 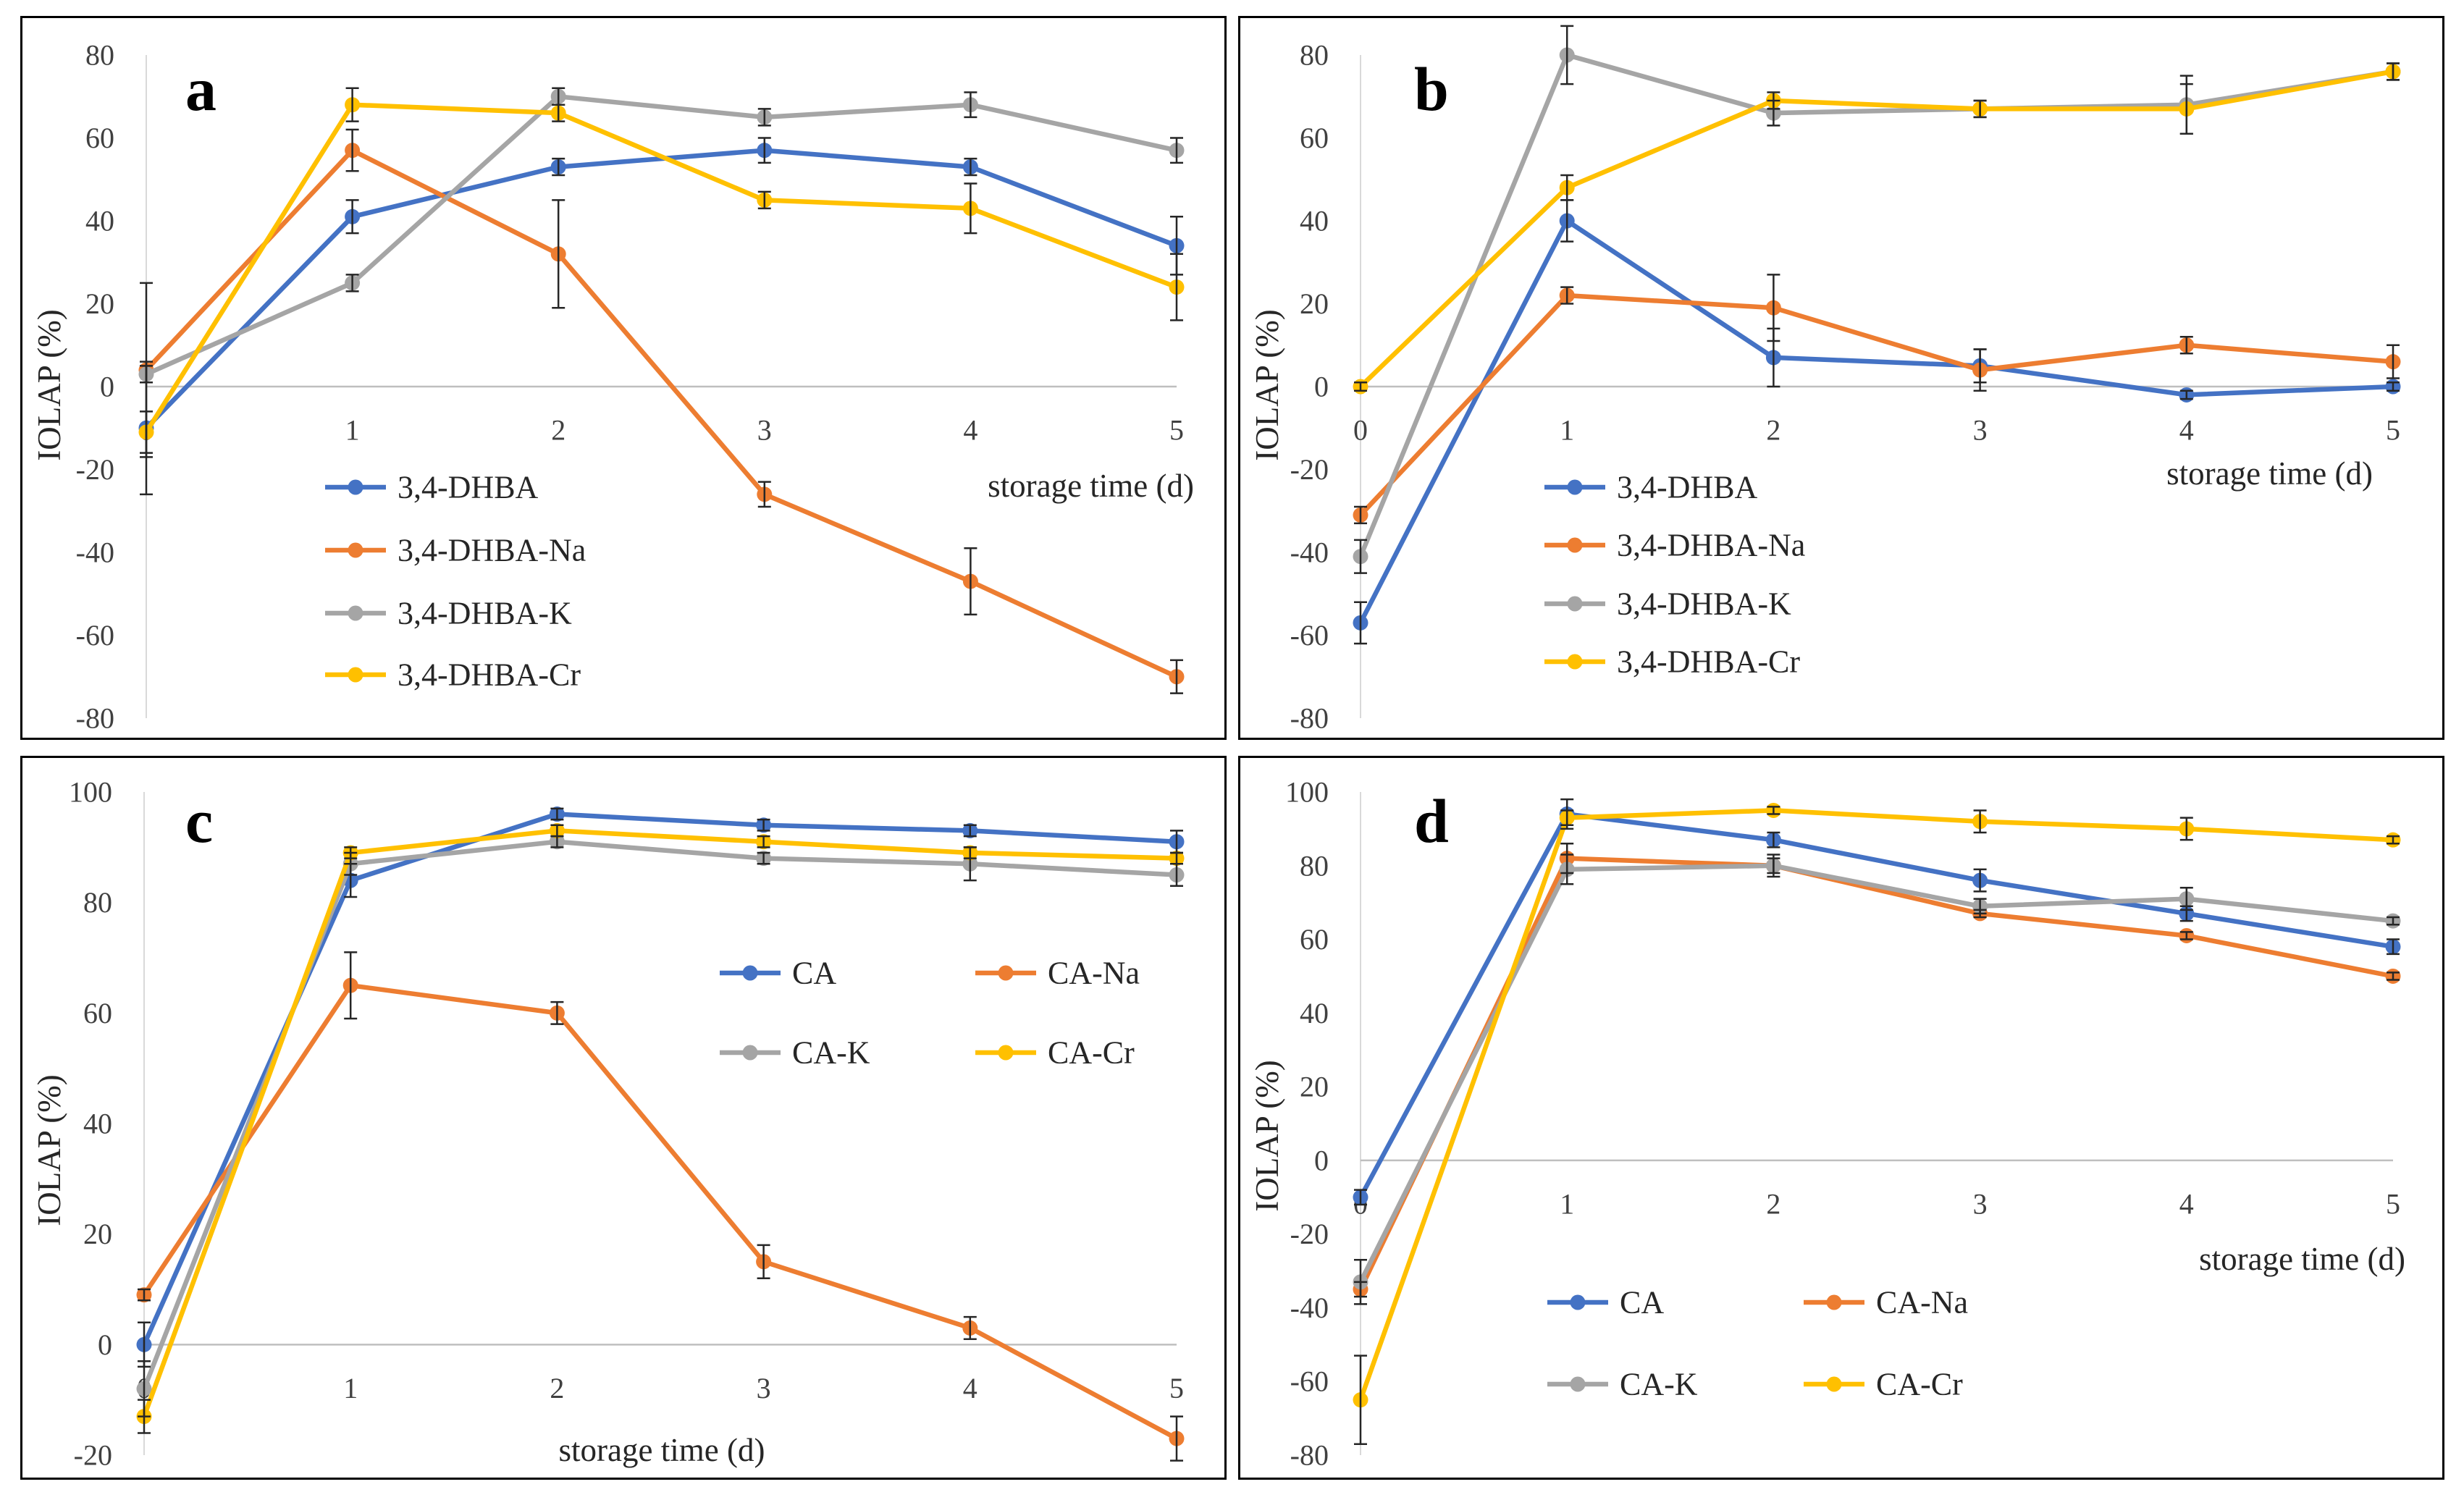 What do you see at coordinates (1886, 1302) in the screenshot?
I see `legend-entry-ca-na: CA-Na` at bounding box center [1886, 1302].